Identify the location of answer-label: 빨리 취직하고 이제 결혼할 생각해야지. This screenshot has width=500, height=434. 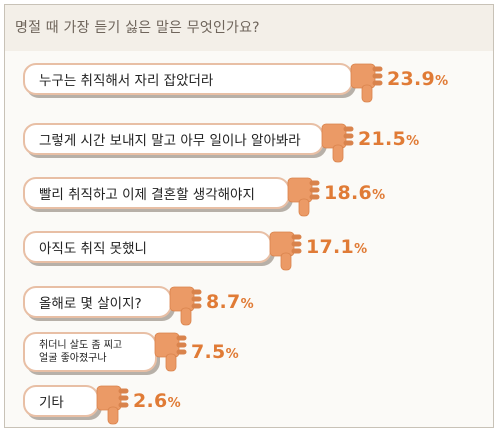
(147, 195).